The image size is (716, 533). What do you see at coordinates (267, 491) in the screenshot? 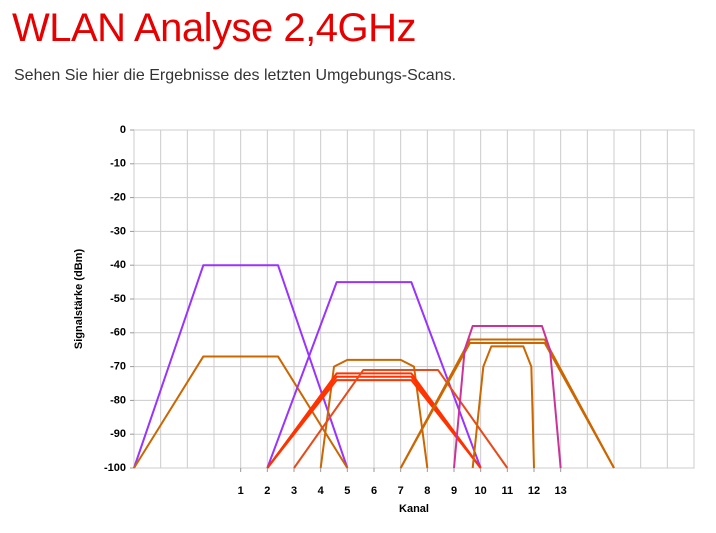
I see `x-tick-label: 2` at bounding box center [267, 491].